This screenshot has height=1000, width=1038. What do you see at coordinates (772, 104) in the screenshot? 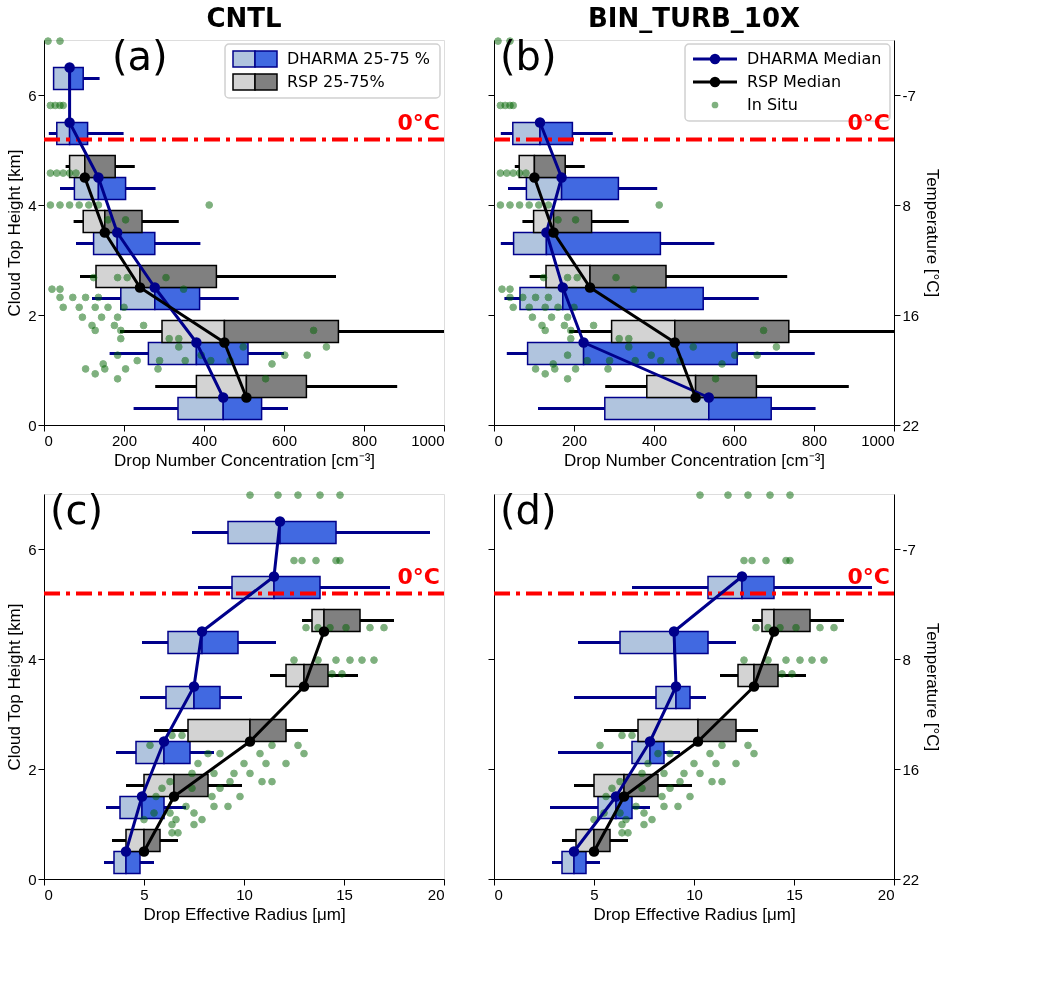
I see `legend-label: In Situ` at bounding box center [772, 104].